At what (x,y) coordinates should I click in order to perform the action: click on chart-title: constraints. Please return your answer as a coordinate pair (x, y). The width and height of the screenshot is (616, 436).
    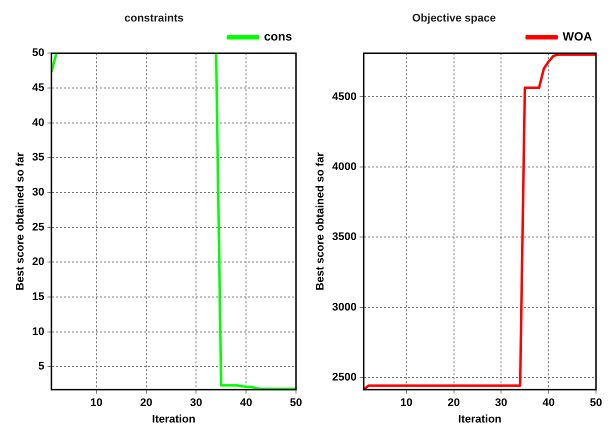
    Looking at the image, I should click on (154, 18).